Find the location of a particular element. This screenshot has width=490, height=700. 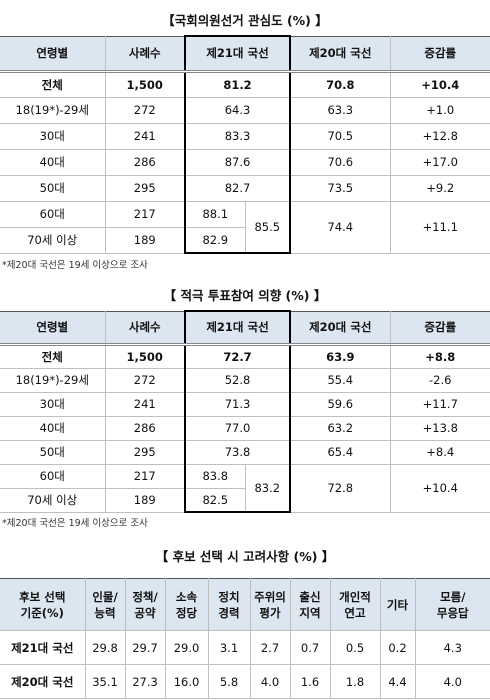

header-cell: 주위의 평가 is located at coordinates (270, 604).